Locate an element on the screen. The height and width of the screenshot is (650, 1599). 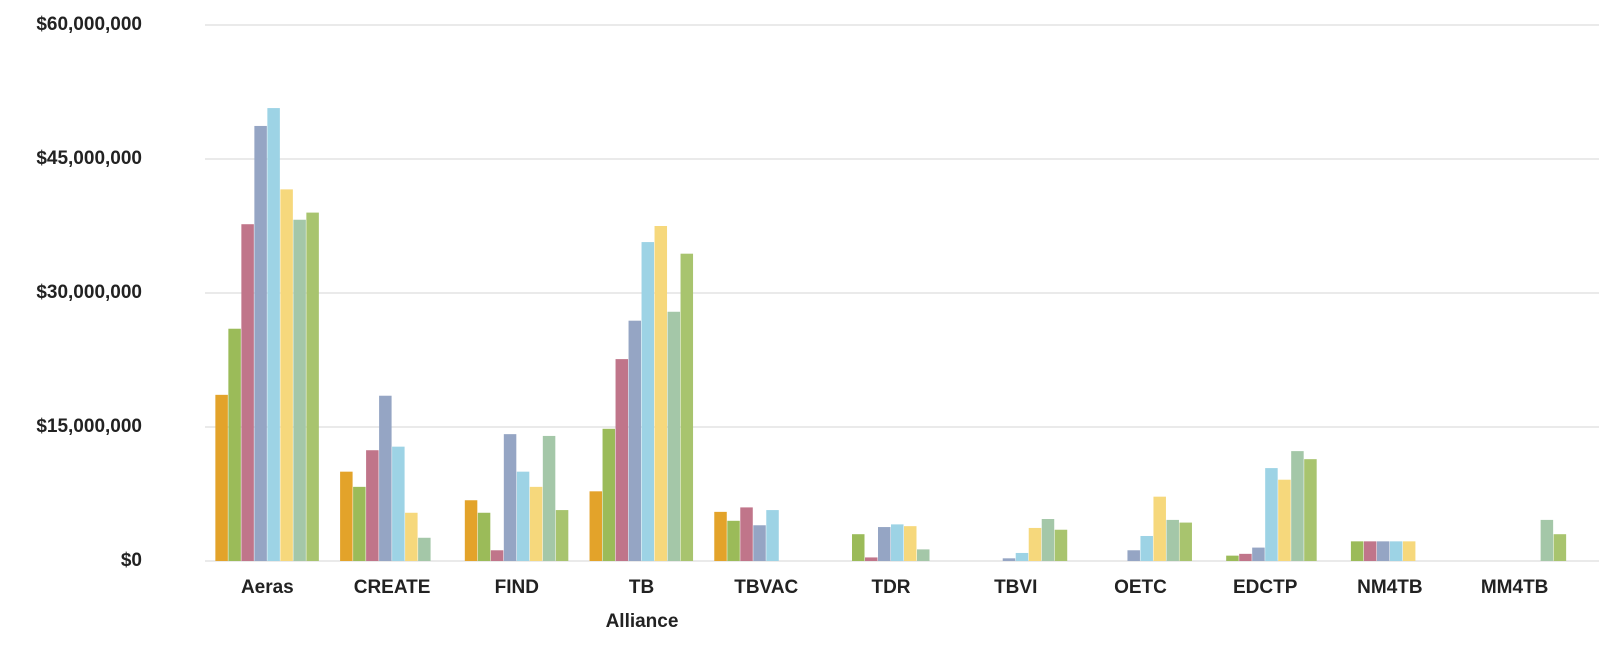
y-tick-label: $15,000,000 is located at coordinates (89, 426).